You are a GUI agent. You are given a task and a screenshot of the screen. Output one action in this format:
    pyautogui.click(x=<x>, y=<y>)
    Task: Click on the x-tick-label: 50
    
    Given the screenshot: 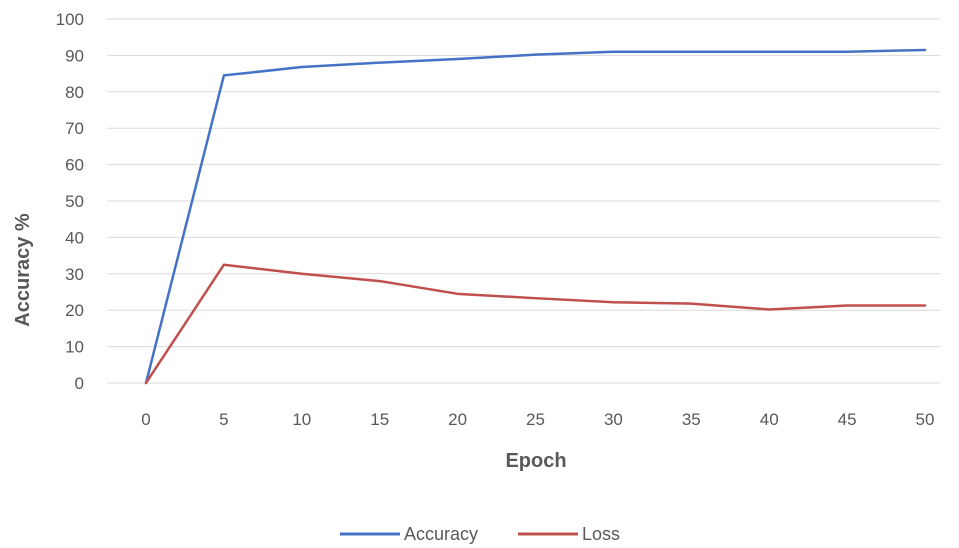 What is the action you would take?
    pyautogui.click(x=925, y=419)
    